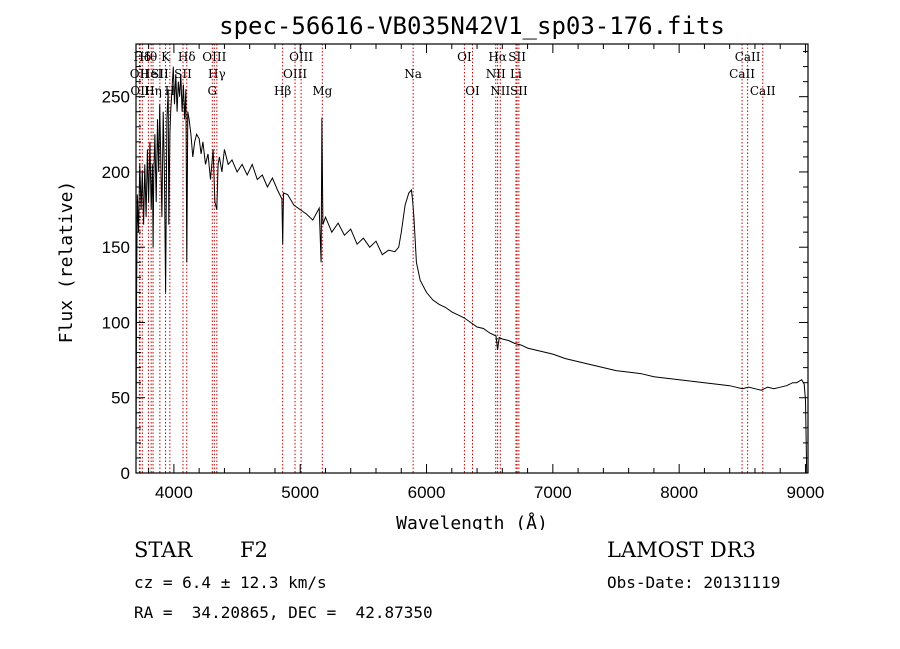 This screenshot has height=649, width=900. Describe the element at coordinates (300, 492) in the screenshot. I see `x-tick-label: 5000` at that location.